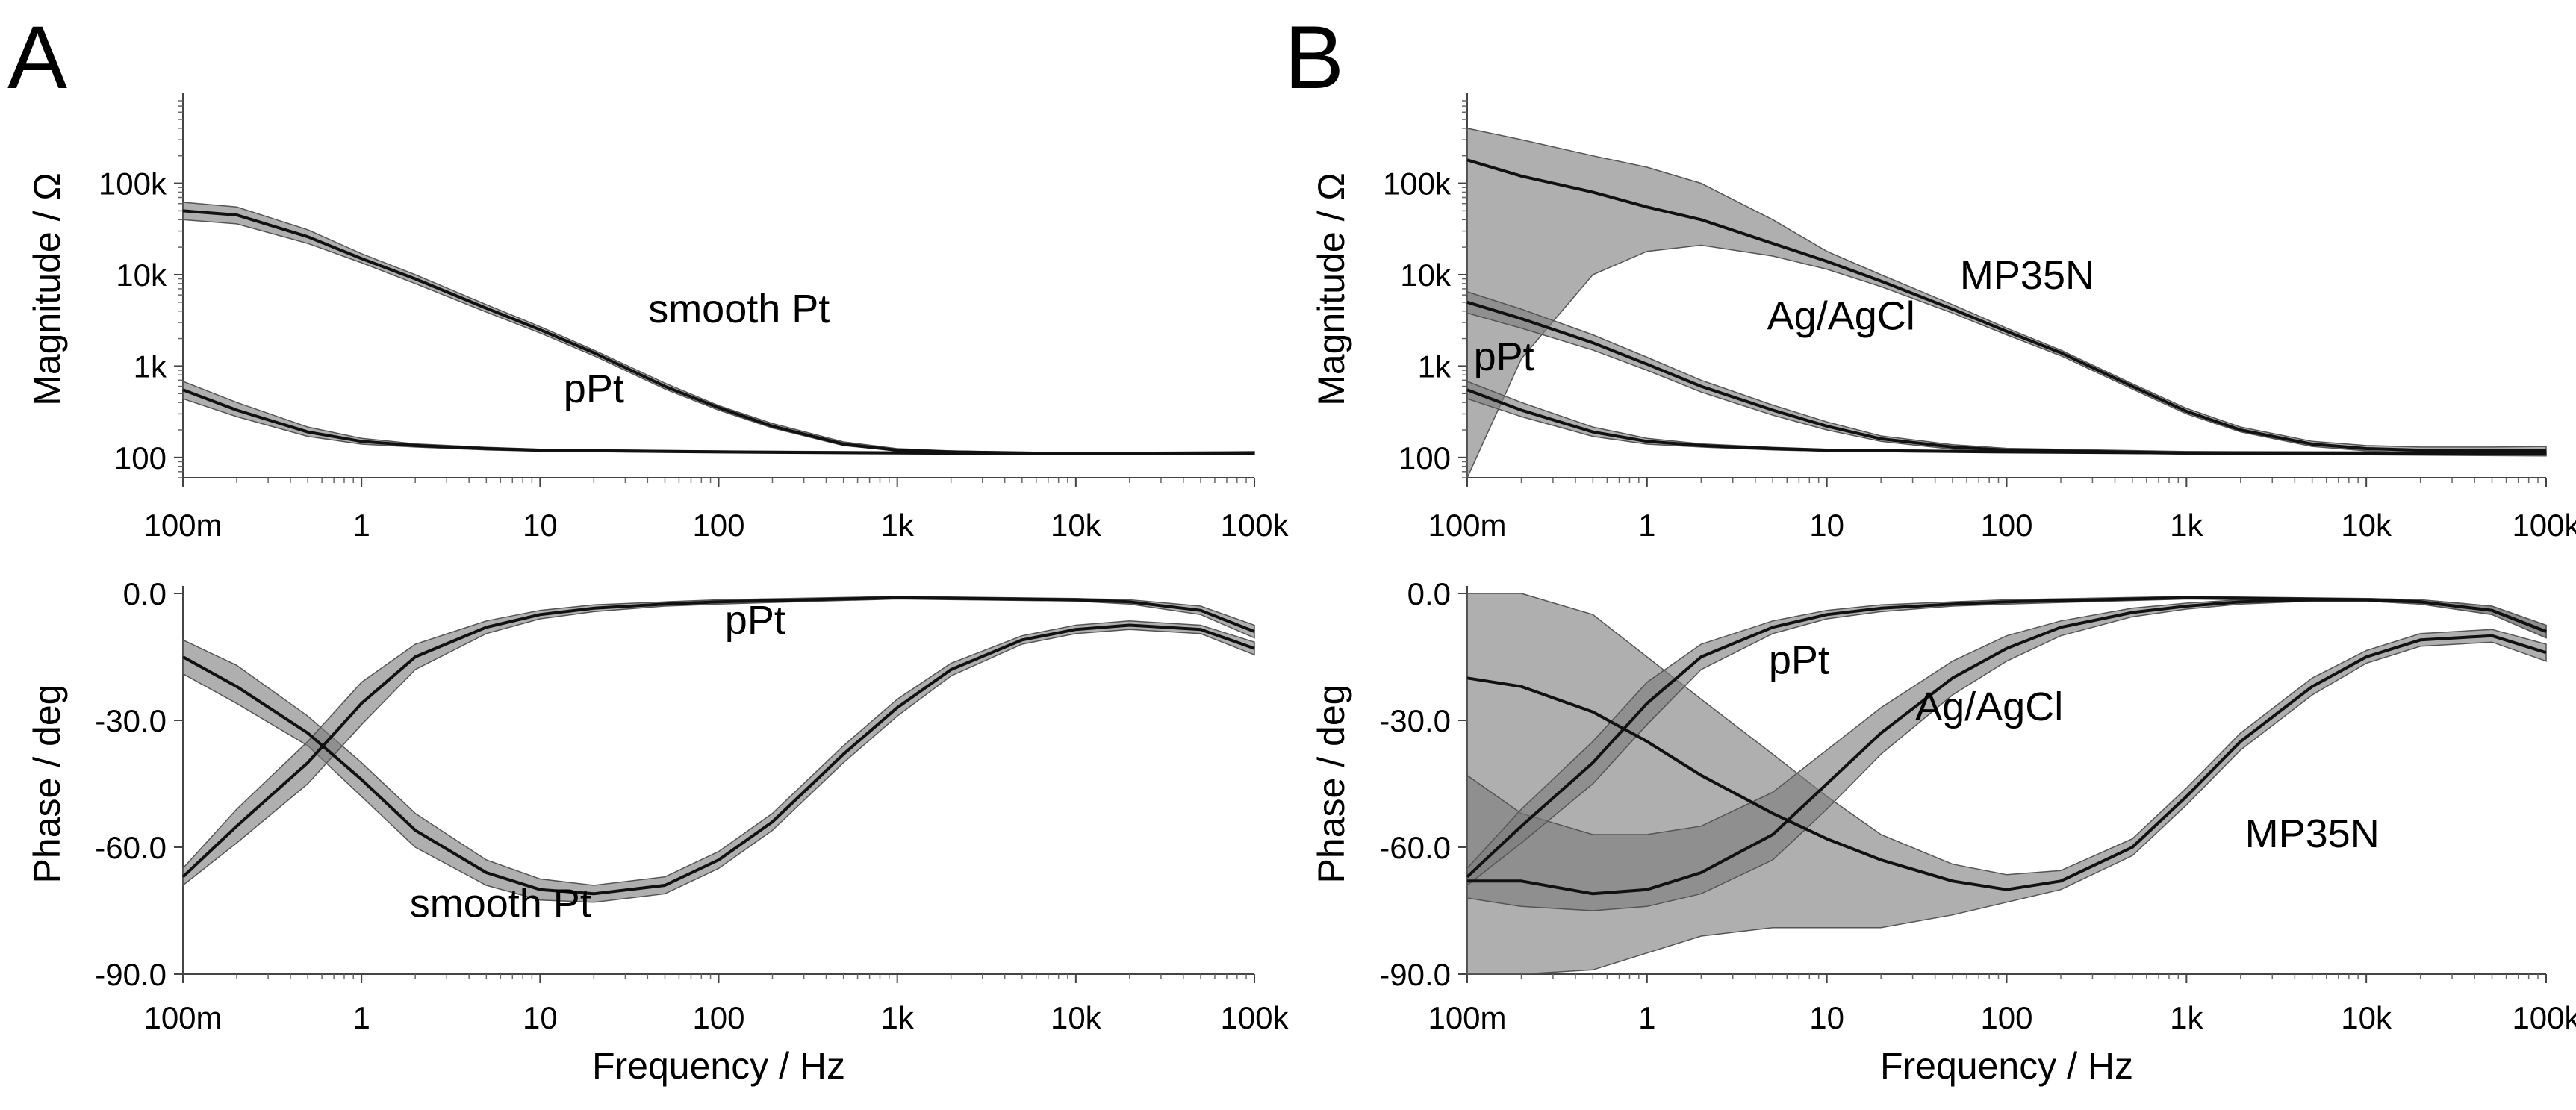 This screenshot has width=2576, height=1110. Describe the element at coordinates (37, 57) in the screenshot. I see `panel-a-letter: A` at that location.